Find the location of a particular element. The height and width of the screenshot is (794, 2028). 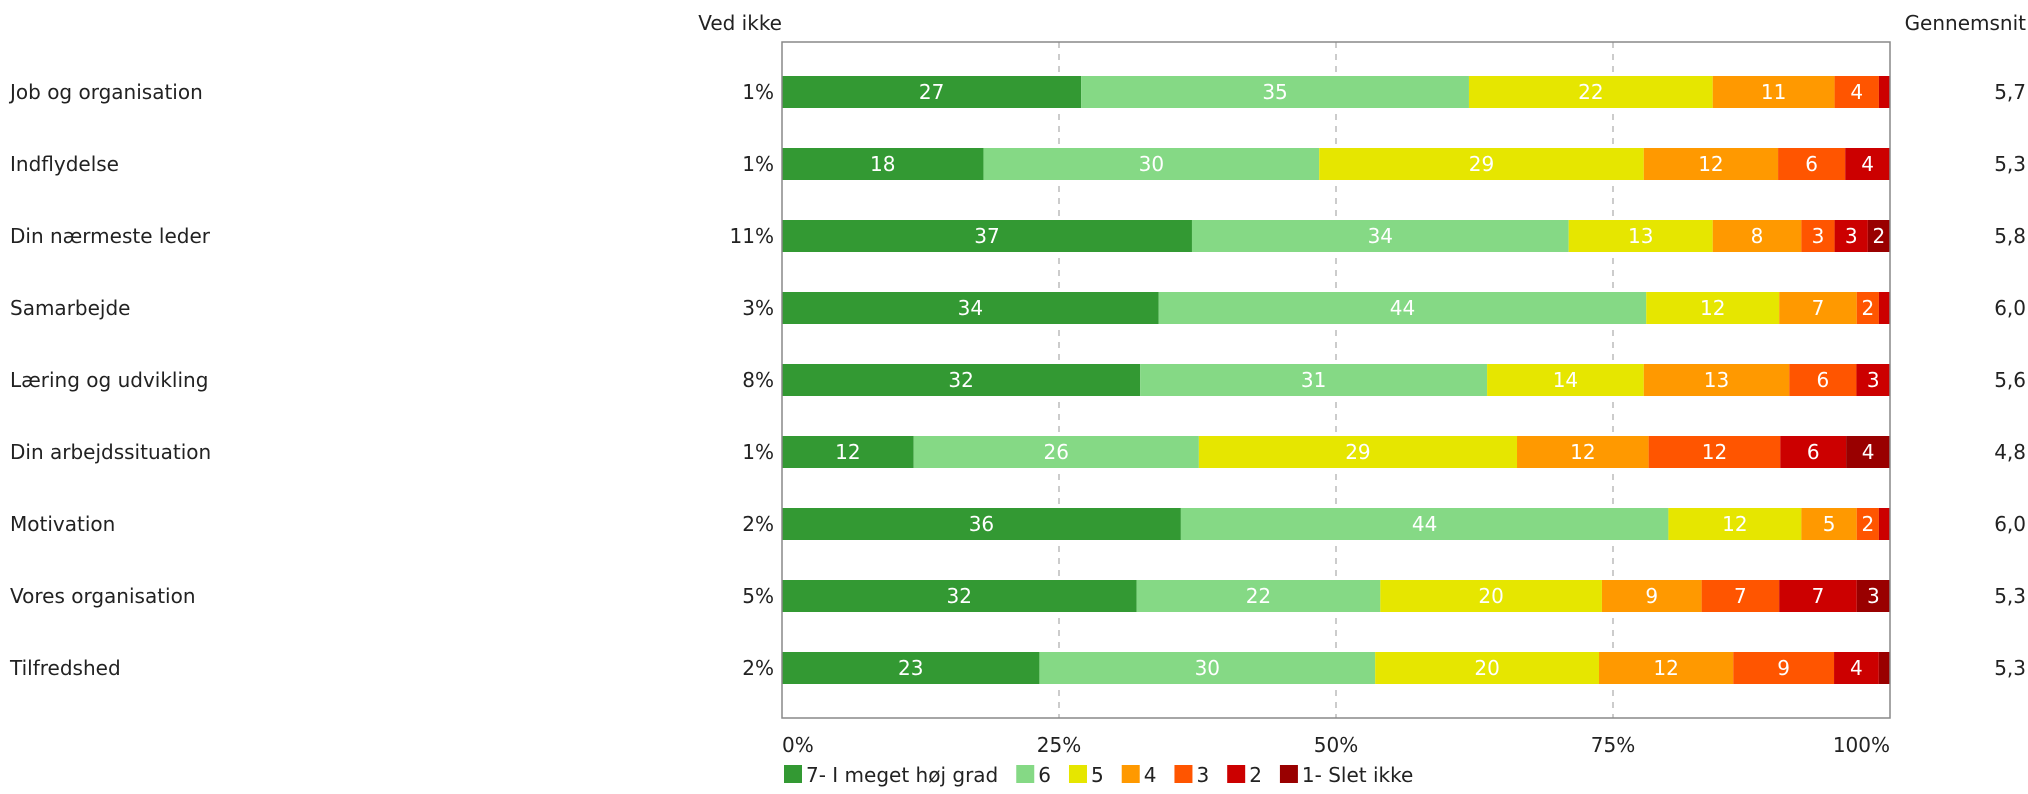

ved-ikke-value: 11% is located at coordinates (752, 236).